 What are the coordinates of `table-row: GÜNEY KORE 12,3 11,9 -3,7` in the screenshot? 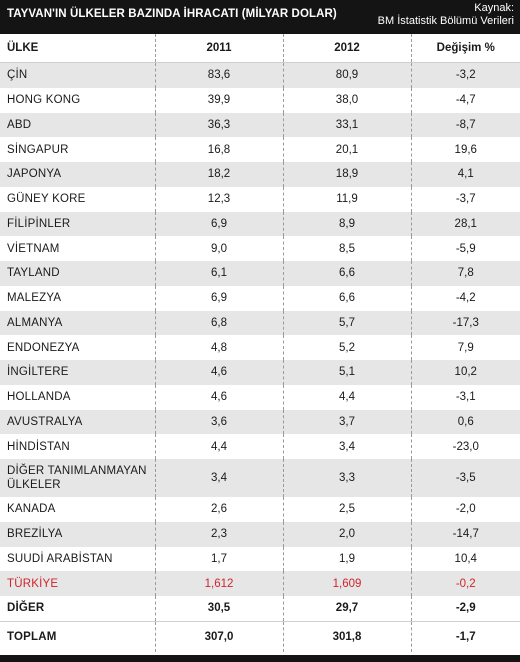 It's located at (260, 199).